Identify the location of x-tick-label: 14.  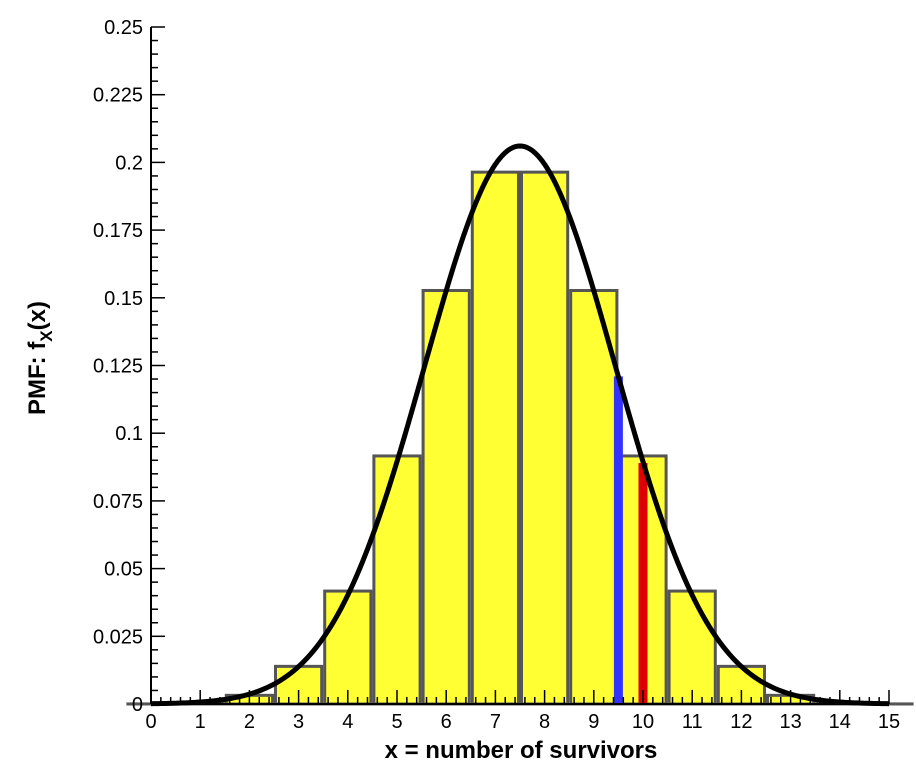
(840, 722).